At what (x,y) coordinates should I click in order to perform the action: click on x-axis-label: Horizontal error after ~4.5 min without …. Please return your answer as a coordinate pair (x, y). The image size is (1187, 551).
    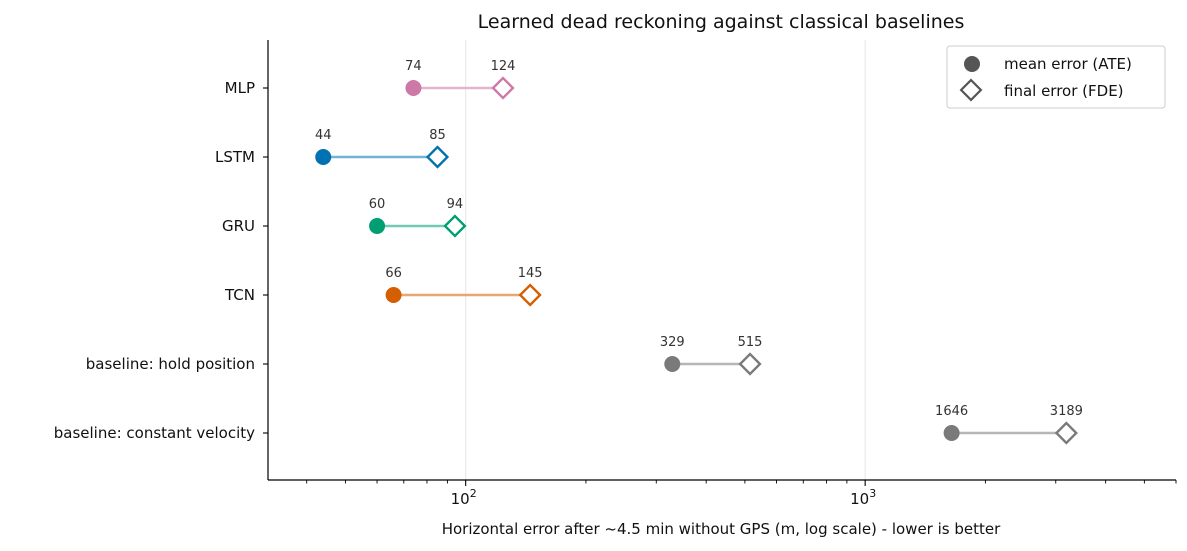
    Looking at the image, I should click on (721, 529).